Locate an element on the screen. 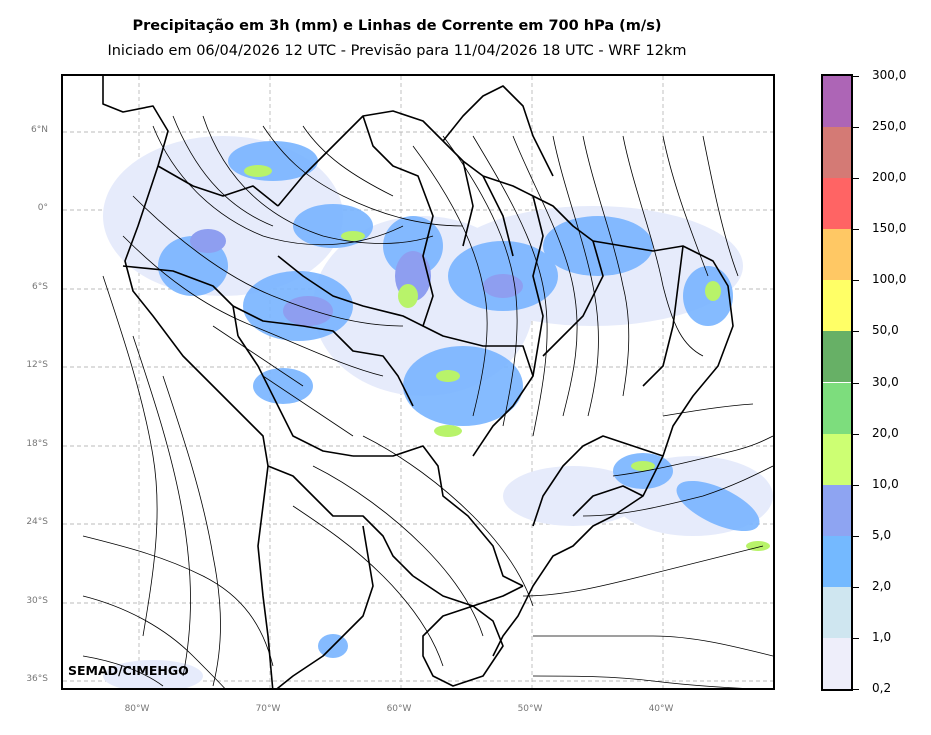  colorbar-label: 1,0 is located at coordinates (882, 636).